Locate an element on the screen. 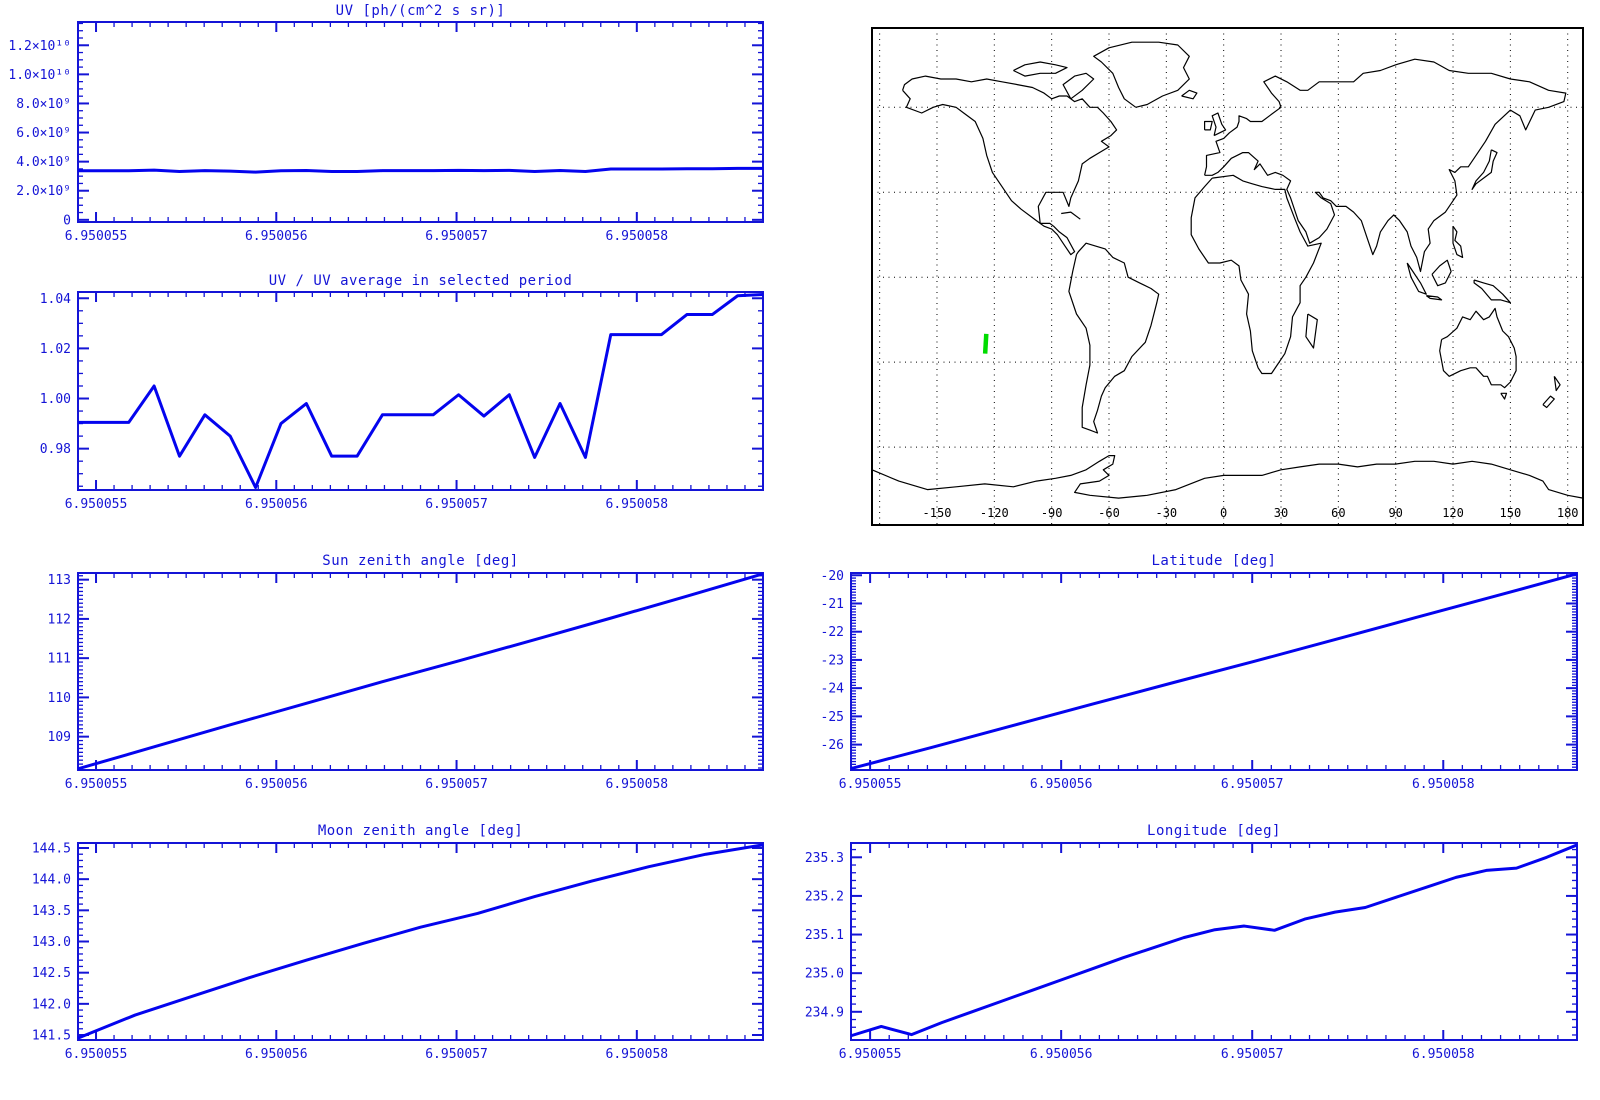  lon-data-line is located at coordinates (1214, 940).